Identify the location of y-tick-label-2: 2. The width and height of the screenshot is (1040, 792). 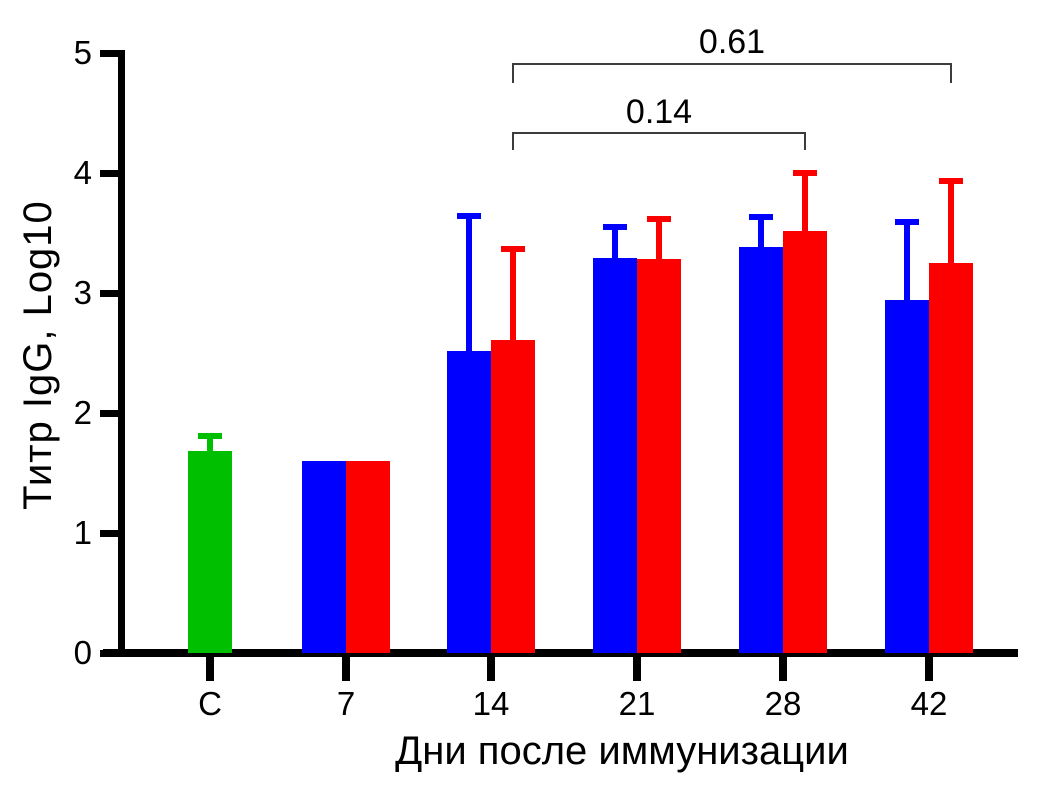
(82, 412).